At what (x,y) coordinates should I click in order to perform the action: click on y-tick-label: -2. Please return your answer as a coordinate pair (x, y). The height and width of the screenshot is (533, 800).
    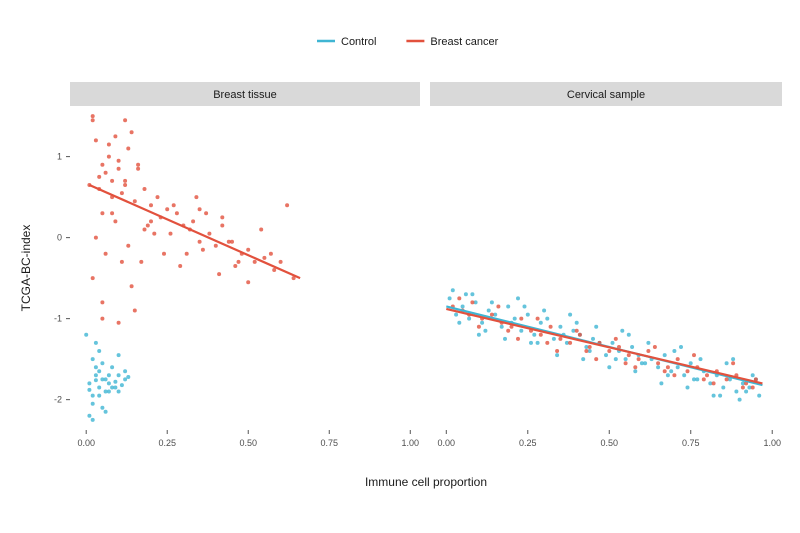
    Looking at the image, I should click on (58, 400).